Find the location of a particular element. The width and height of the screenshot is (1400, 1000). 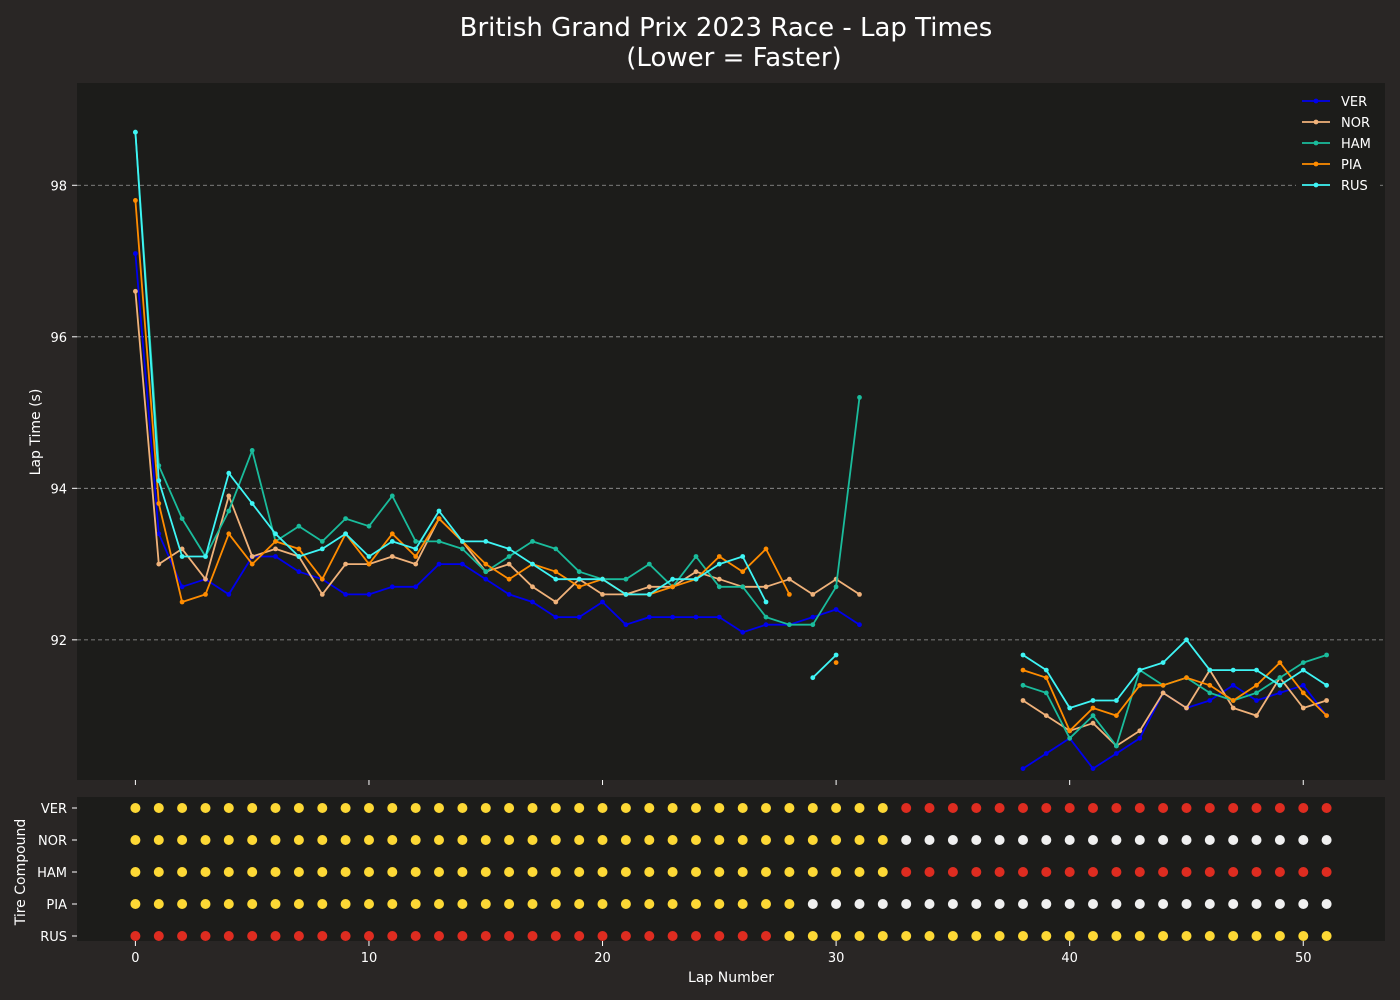

x-tick-label: 30 is located at coordinates (836, 958).